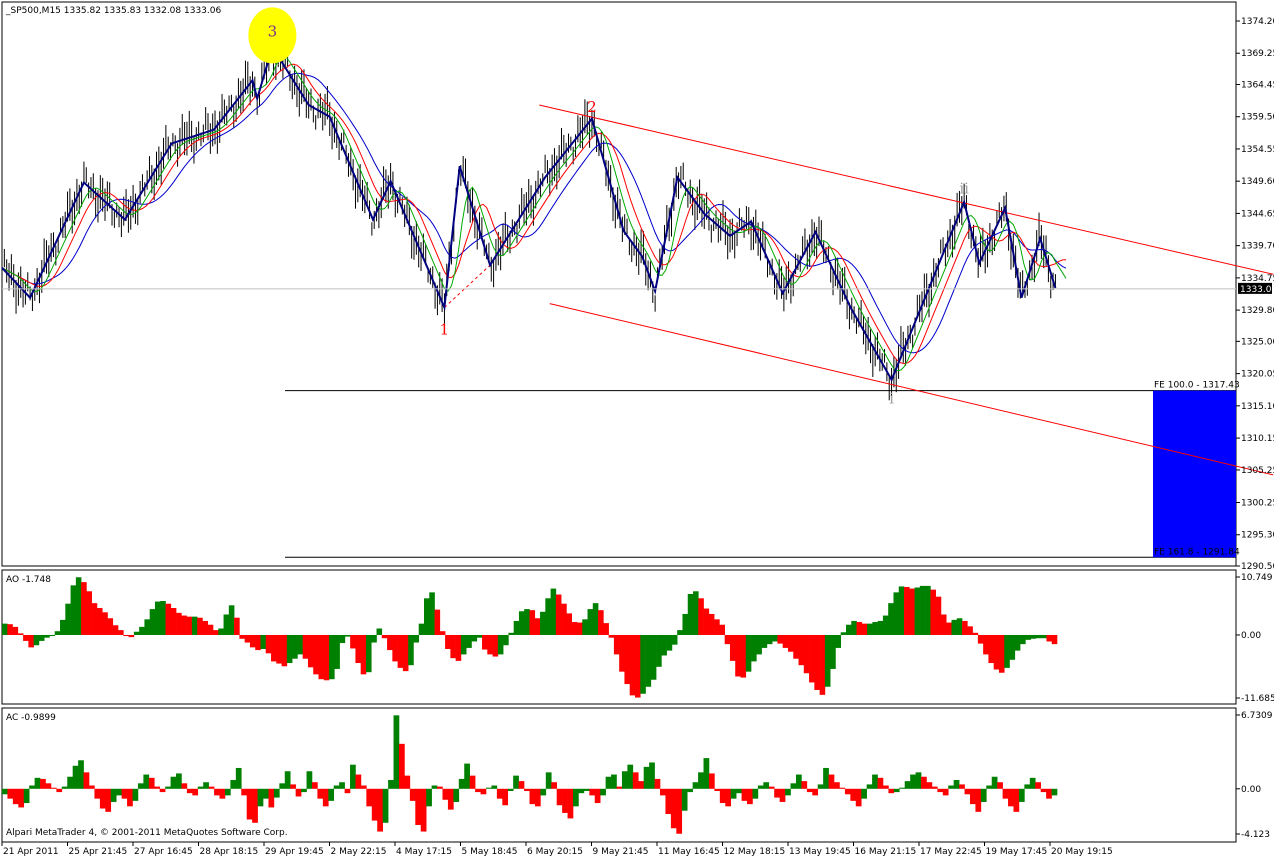 The width and height of the screenshot is (1274, 858). Describe the element at coordinates (1257, 567) in the screenshot. I see `price-axis-label: 1290.50` at that location.